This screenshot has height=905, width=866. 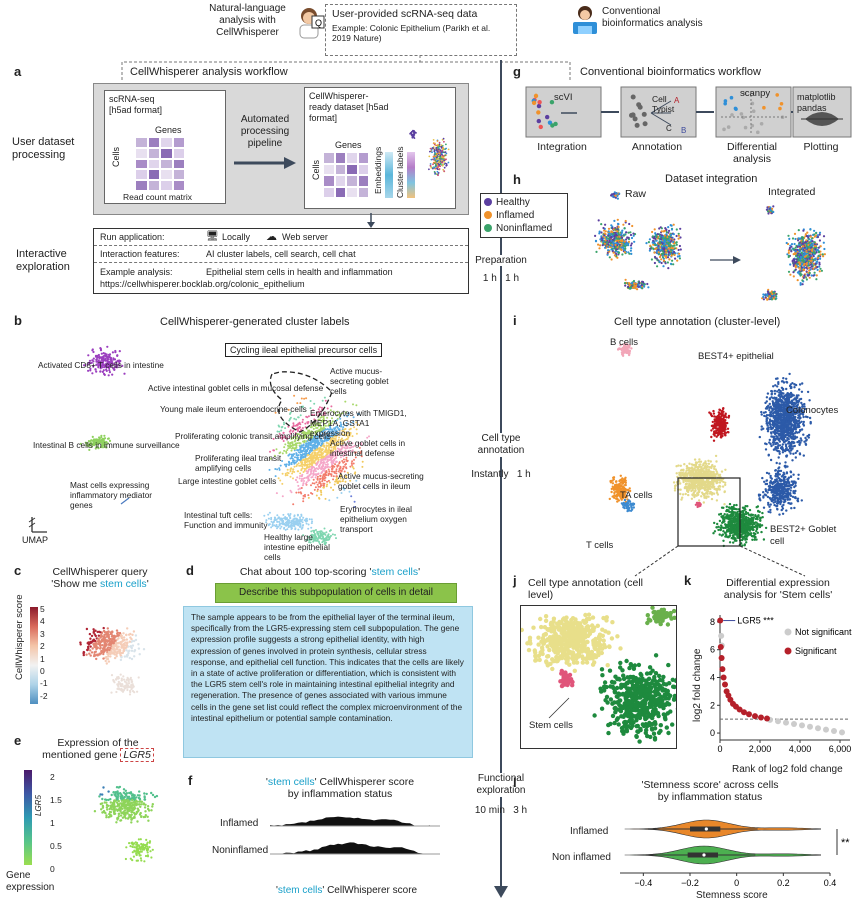 What do you see at coordinates (305, 237) in the screenshot?
I see `web-server-option: Web server` at bounding box center [305, 237].